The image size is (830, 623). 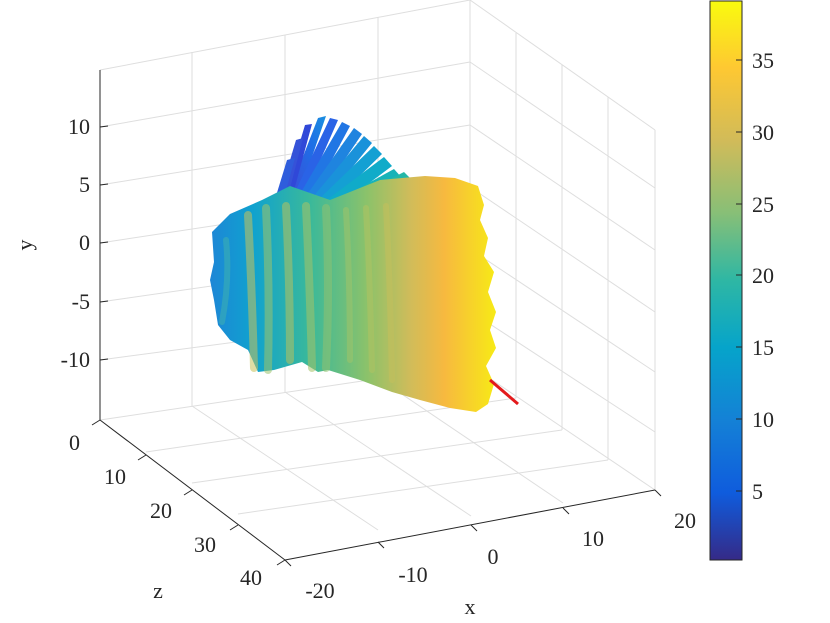 What do you see at coordinates (81, 301) in the screenshot?
I see `y-tick-label: -5` at bounding box center [81, 301].